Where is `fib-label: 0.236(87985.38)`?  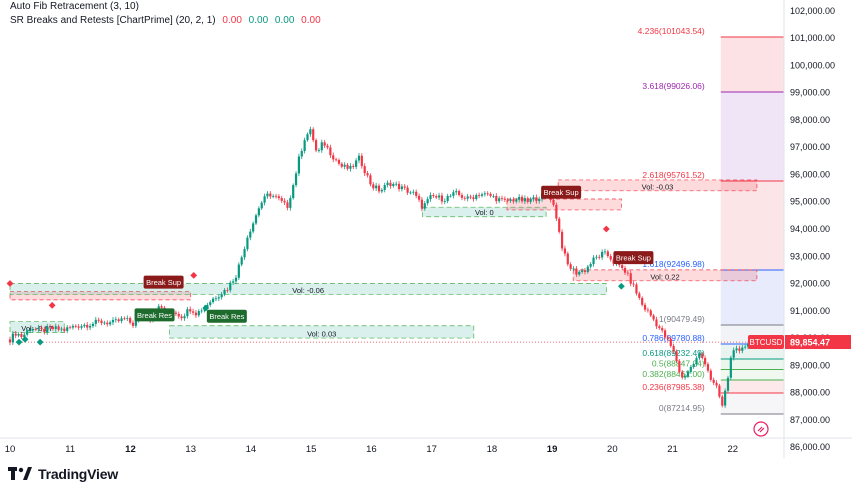
fib-label: 0.236(87985.38) is located at coordinates (673, 387).